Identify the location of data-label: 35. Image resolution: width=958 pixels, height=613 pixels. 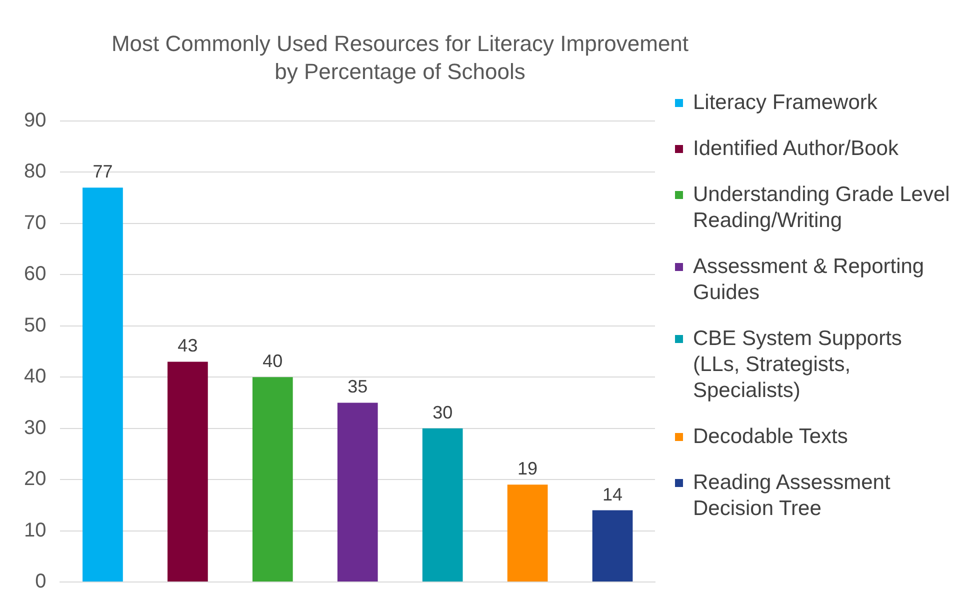
(358, 386).